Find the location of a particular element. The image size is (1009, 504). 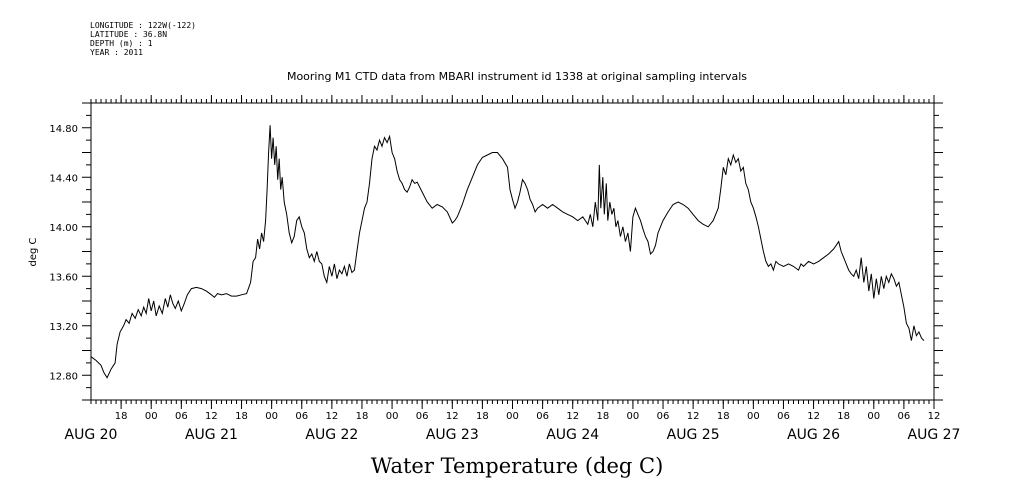

y-tick-label: 12.80 is located at coordinates (63, 376).